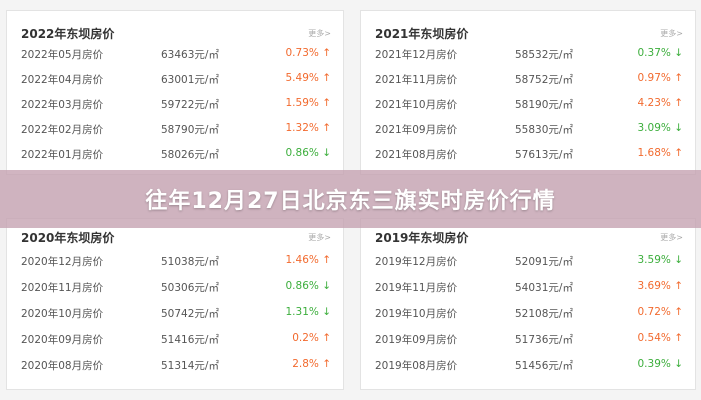 Image resolution: width=701 pixels, height=400 pixels. Describe the element at coordinates (416, 55) in the screenshot. I see `row-month: 2021年12月房价` at that location.